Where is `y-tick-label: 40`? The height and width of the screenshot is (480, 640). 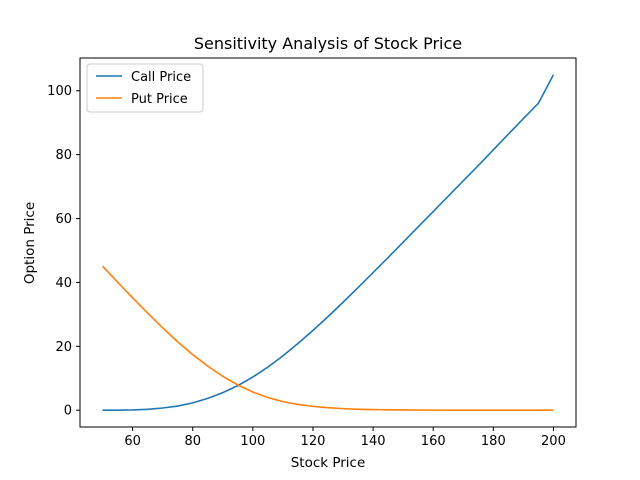 y-tick-label: 40 is located at coordinates (63, 283).